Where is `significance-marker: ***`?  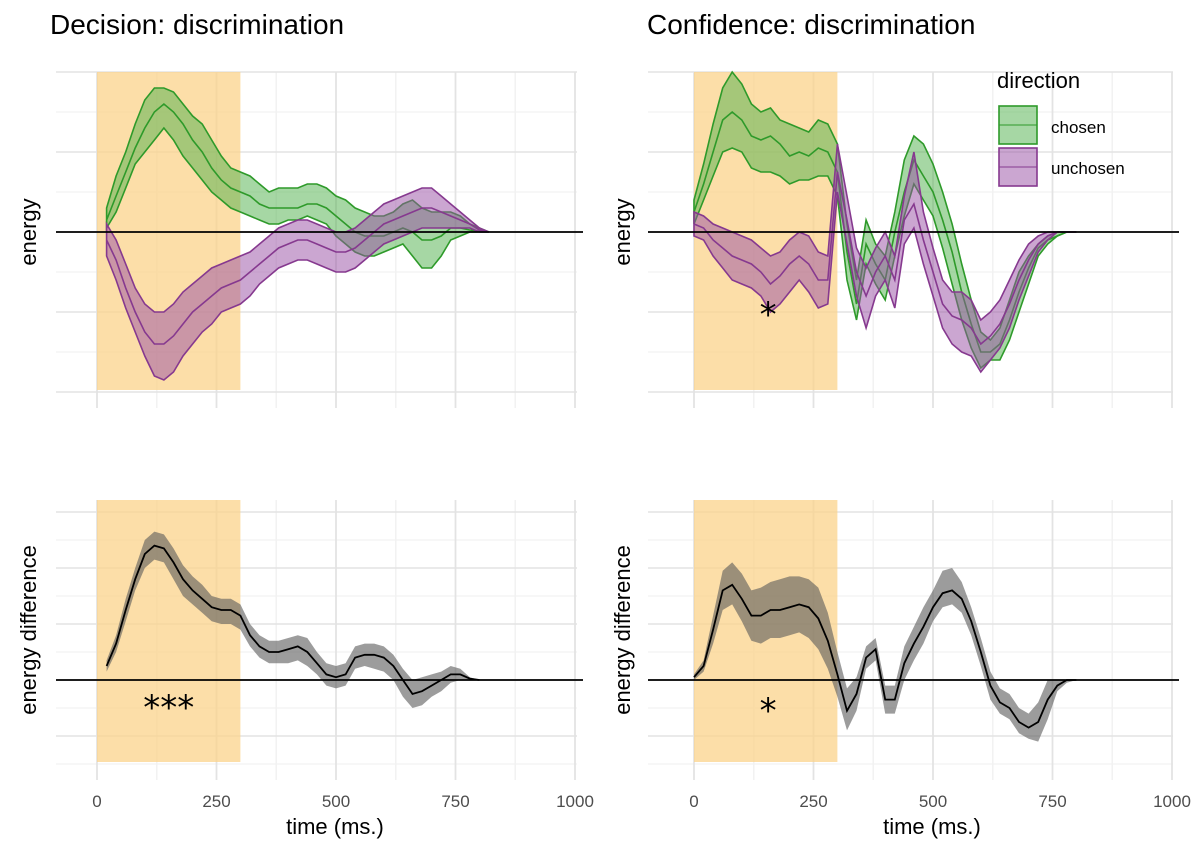 significance-marker: *** is located at coordinates (168, 708).